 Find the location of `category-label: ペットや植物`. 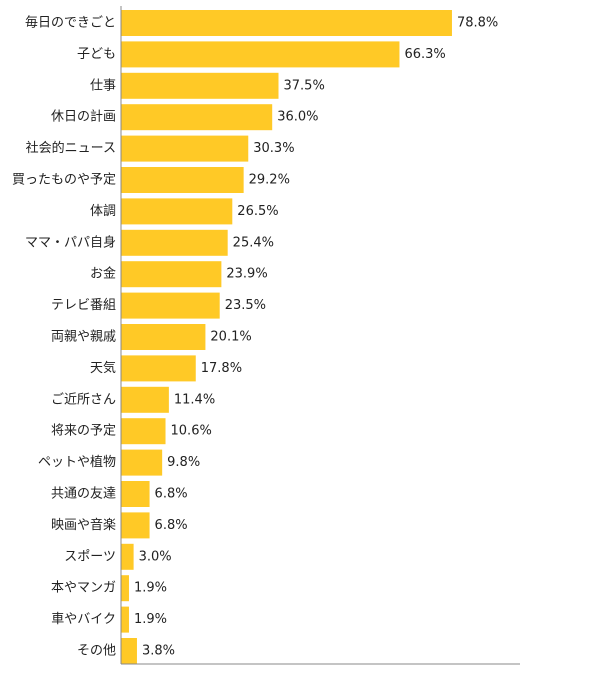

category-label: ペットや植物 is located at coordinates (77, 462).